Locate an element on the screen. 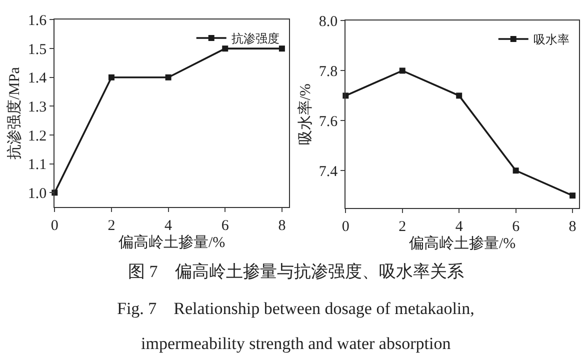 The image size is (587, 363). legend-label: 吸水率 is located at coordinates (551, 39).